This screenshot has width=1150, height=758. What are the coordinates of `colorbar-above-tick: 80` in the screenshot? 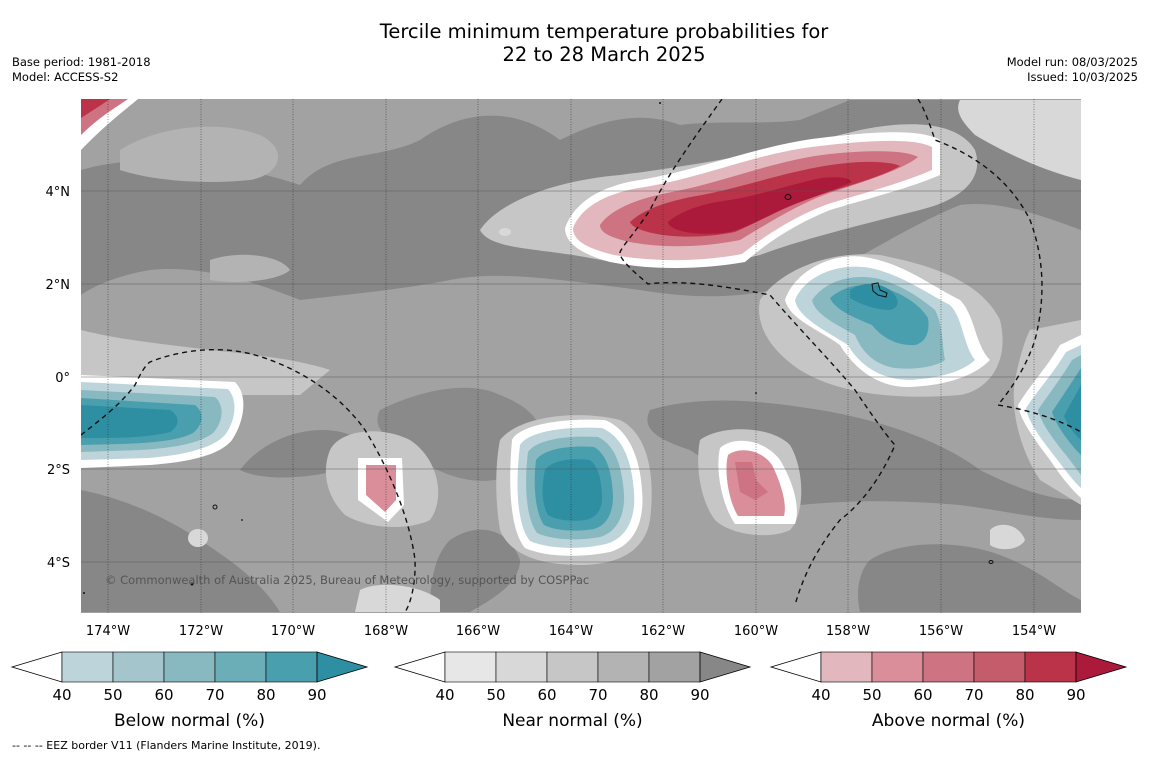 It's located at (1024, 695).